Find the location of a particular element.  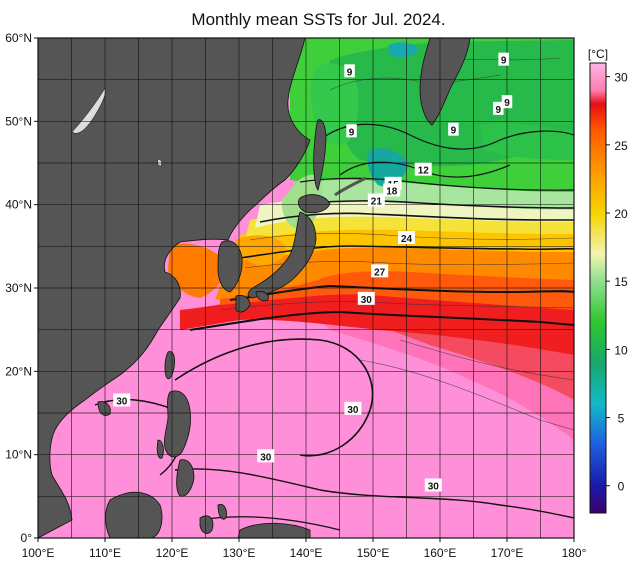

y-tick-label: 50°N is located at coordinates (18, 121).